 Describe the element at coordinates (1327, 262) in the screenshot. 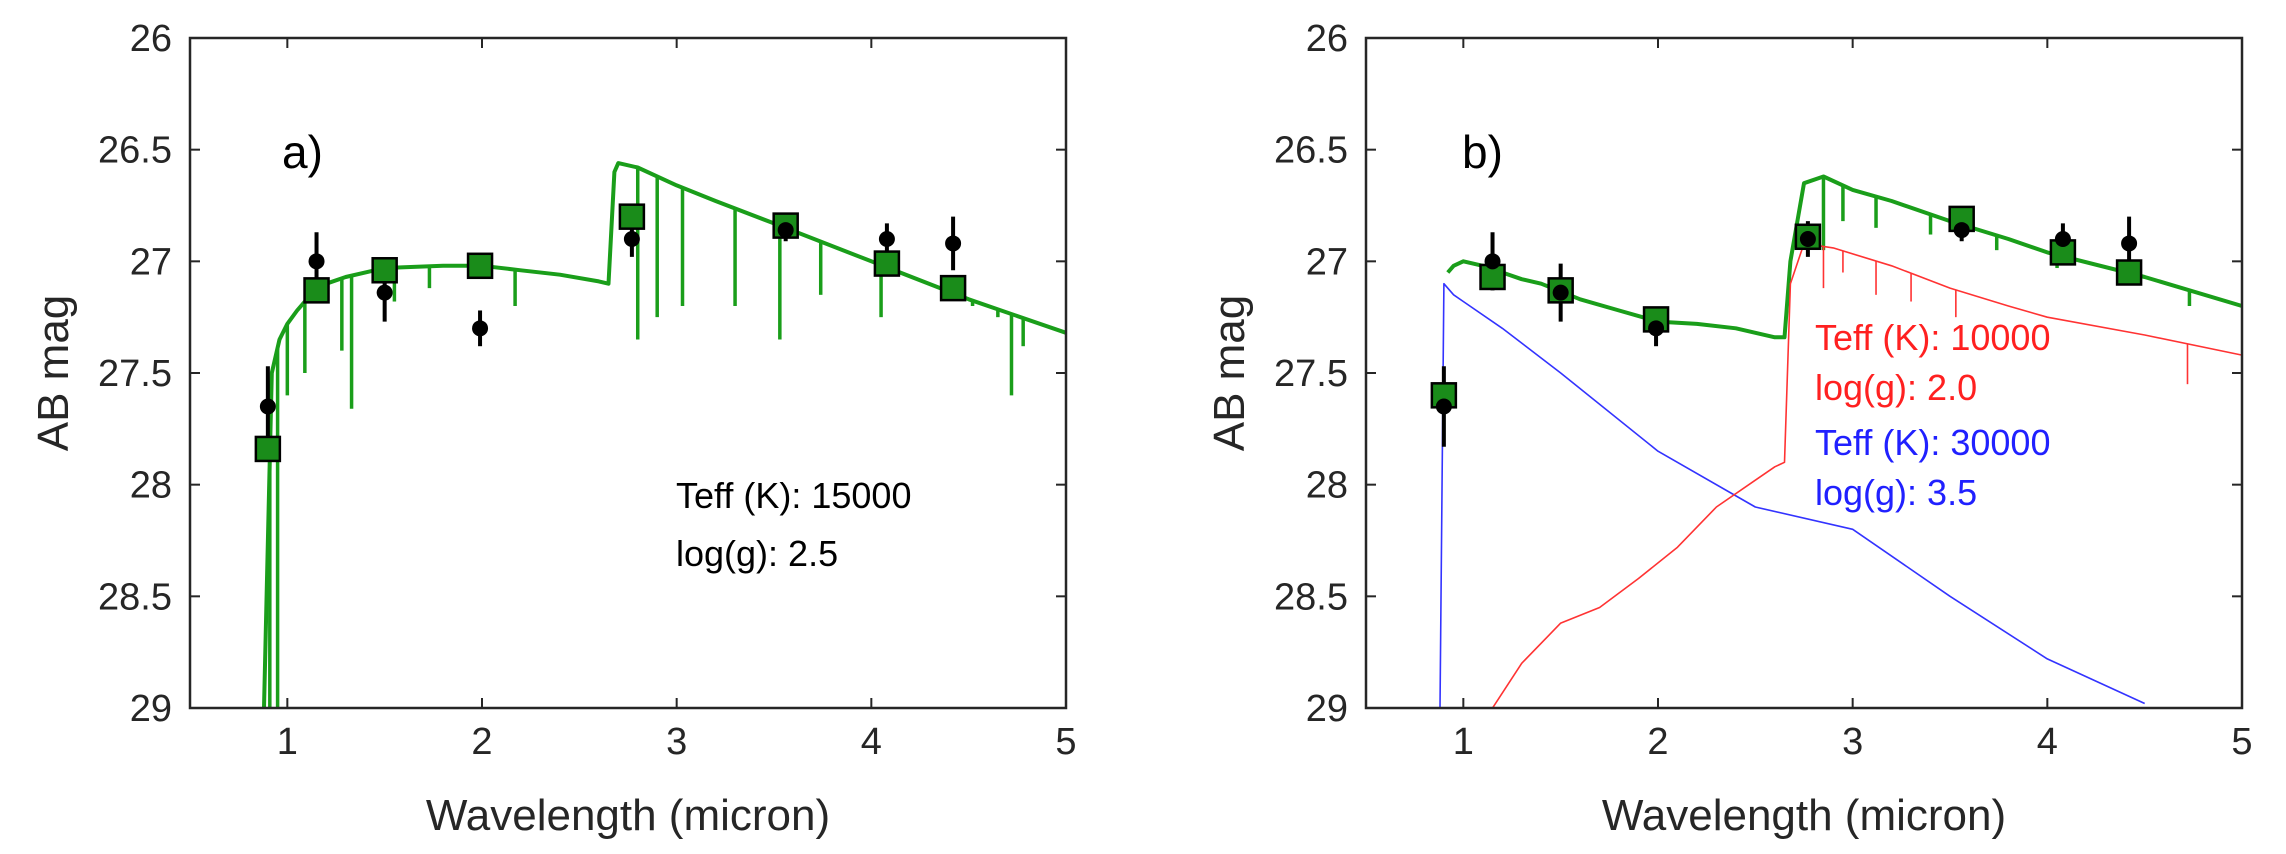

I see `y-tick-label-b-2: 27` at that location.